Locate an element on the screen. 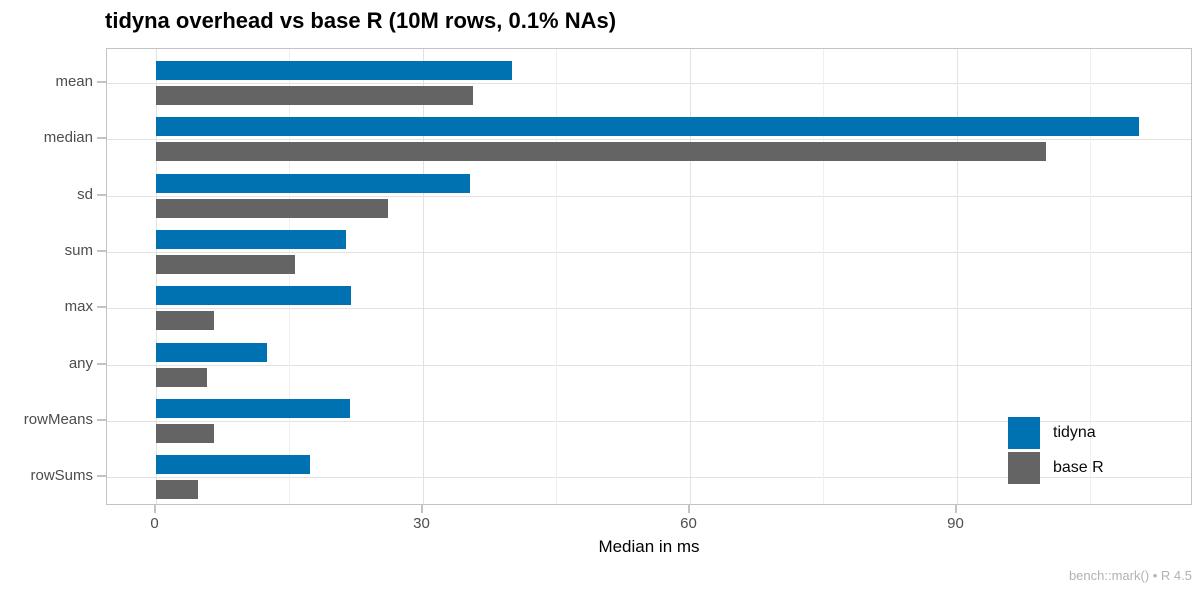  x-tick-label: 60 is located at coordinates (688, 523).